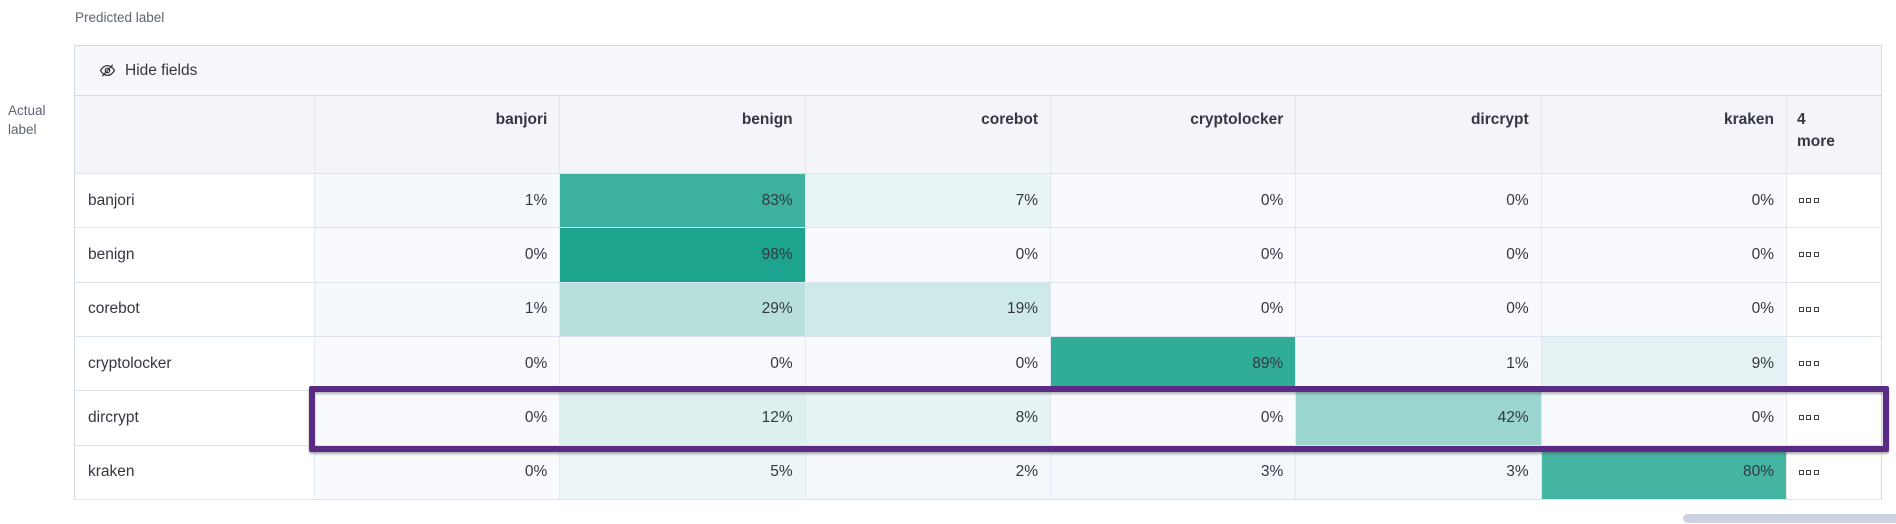 The width and height of the screenshot is (1896, 524). I want to click on cell-banjori-dircrypt: 0%, so click(1419, 201).